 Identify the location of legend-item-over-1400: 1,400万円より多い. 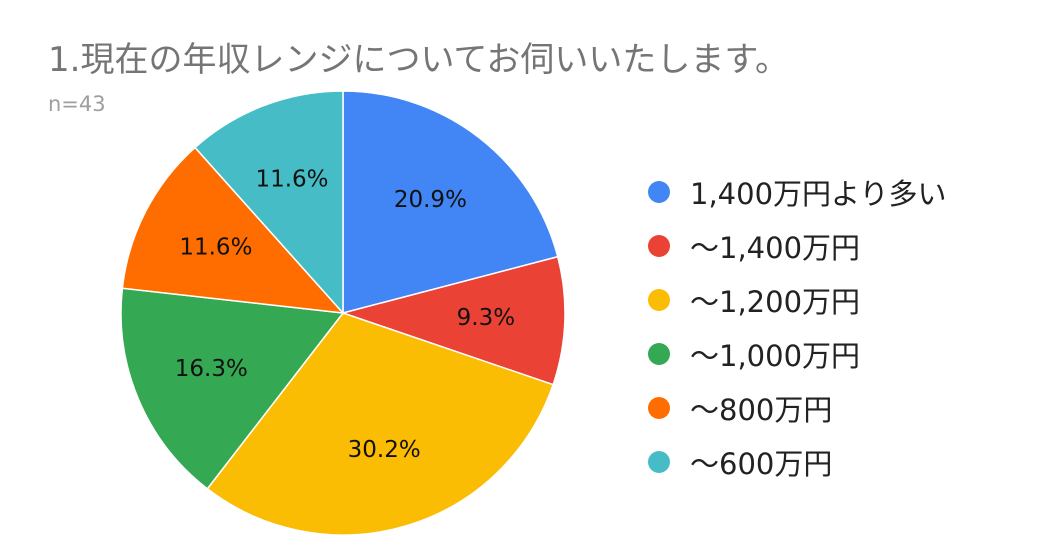
(797, 192).